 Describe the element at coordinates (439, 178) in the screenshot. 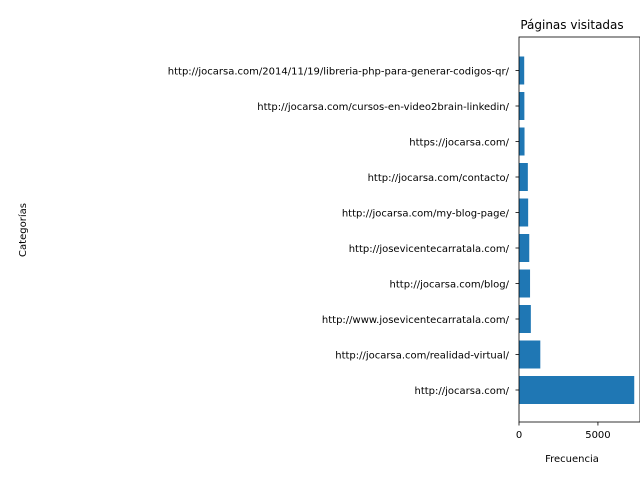

I see `y-tick-label: http://jocarsa.com/contacto/` at that location.